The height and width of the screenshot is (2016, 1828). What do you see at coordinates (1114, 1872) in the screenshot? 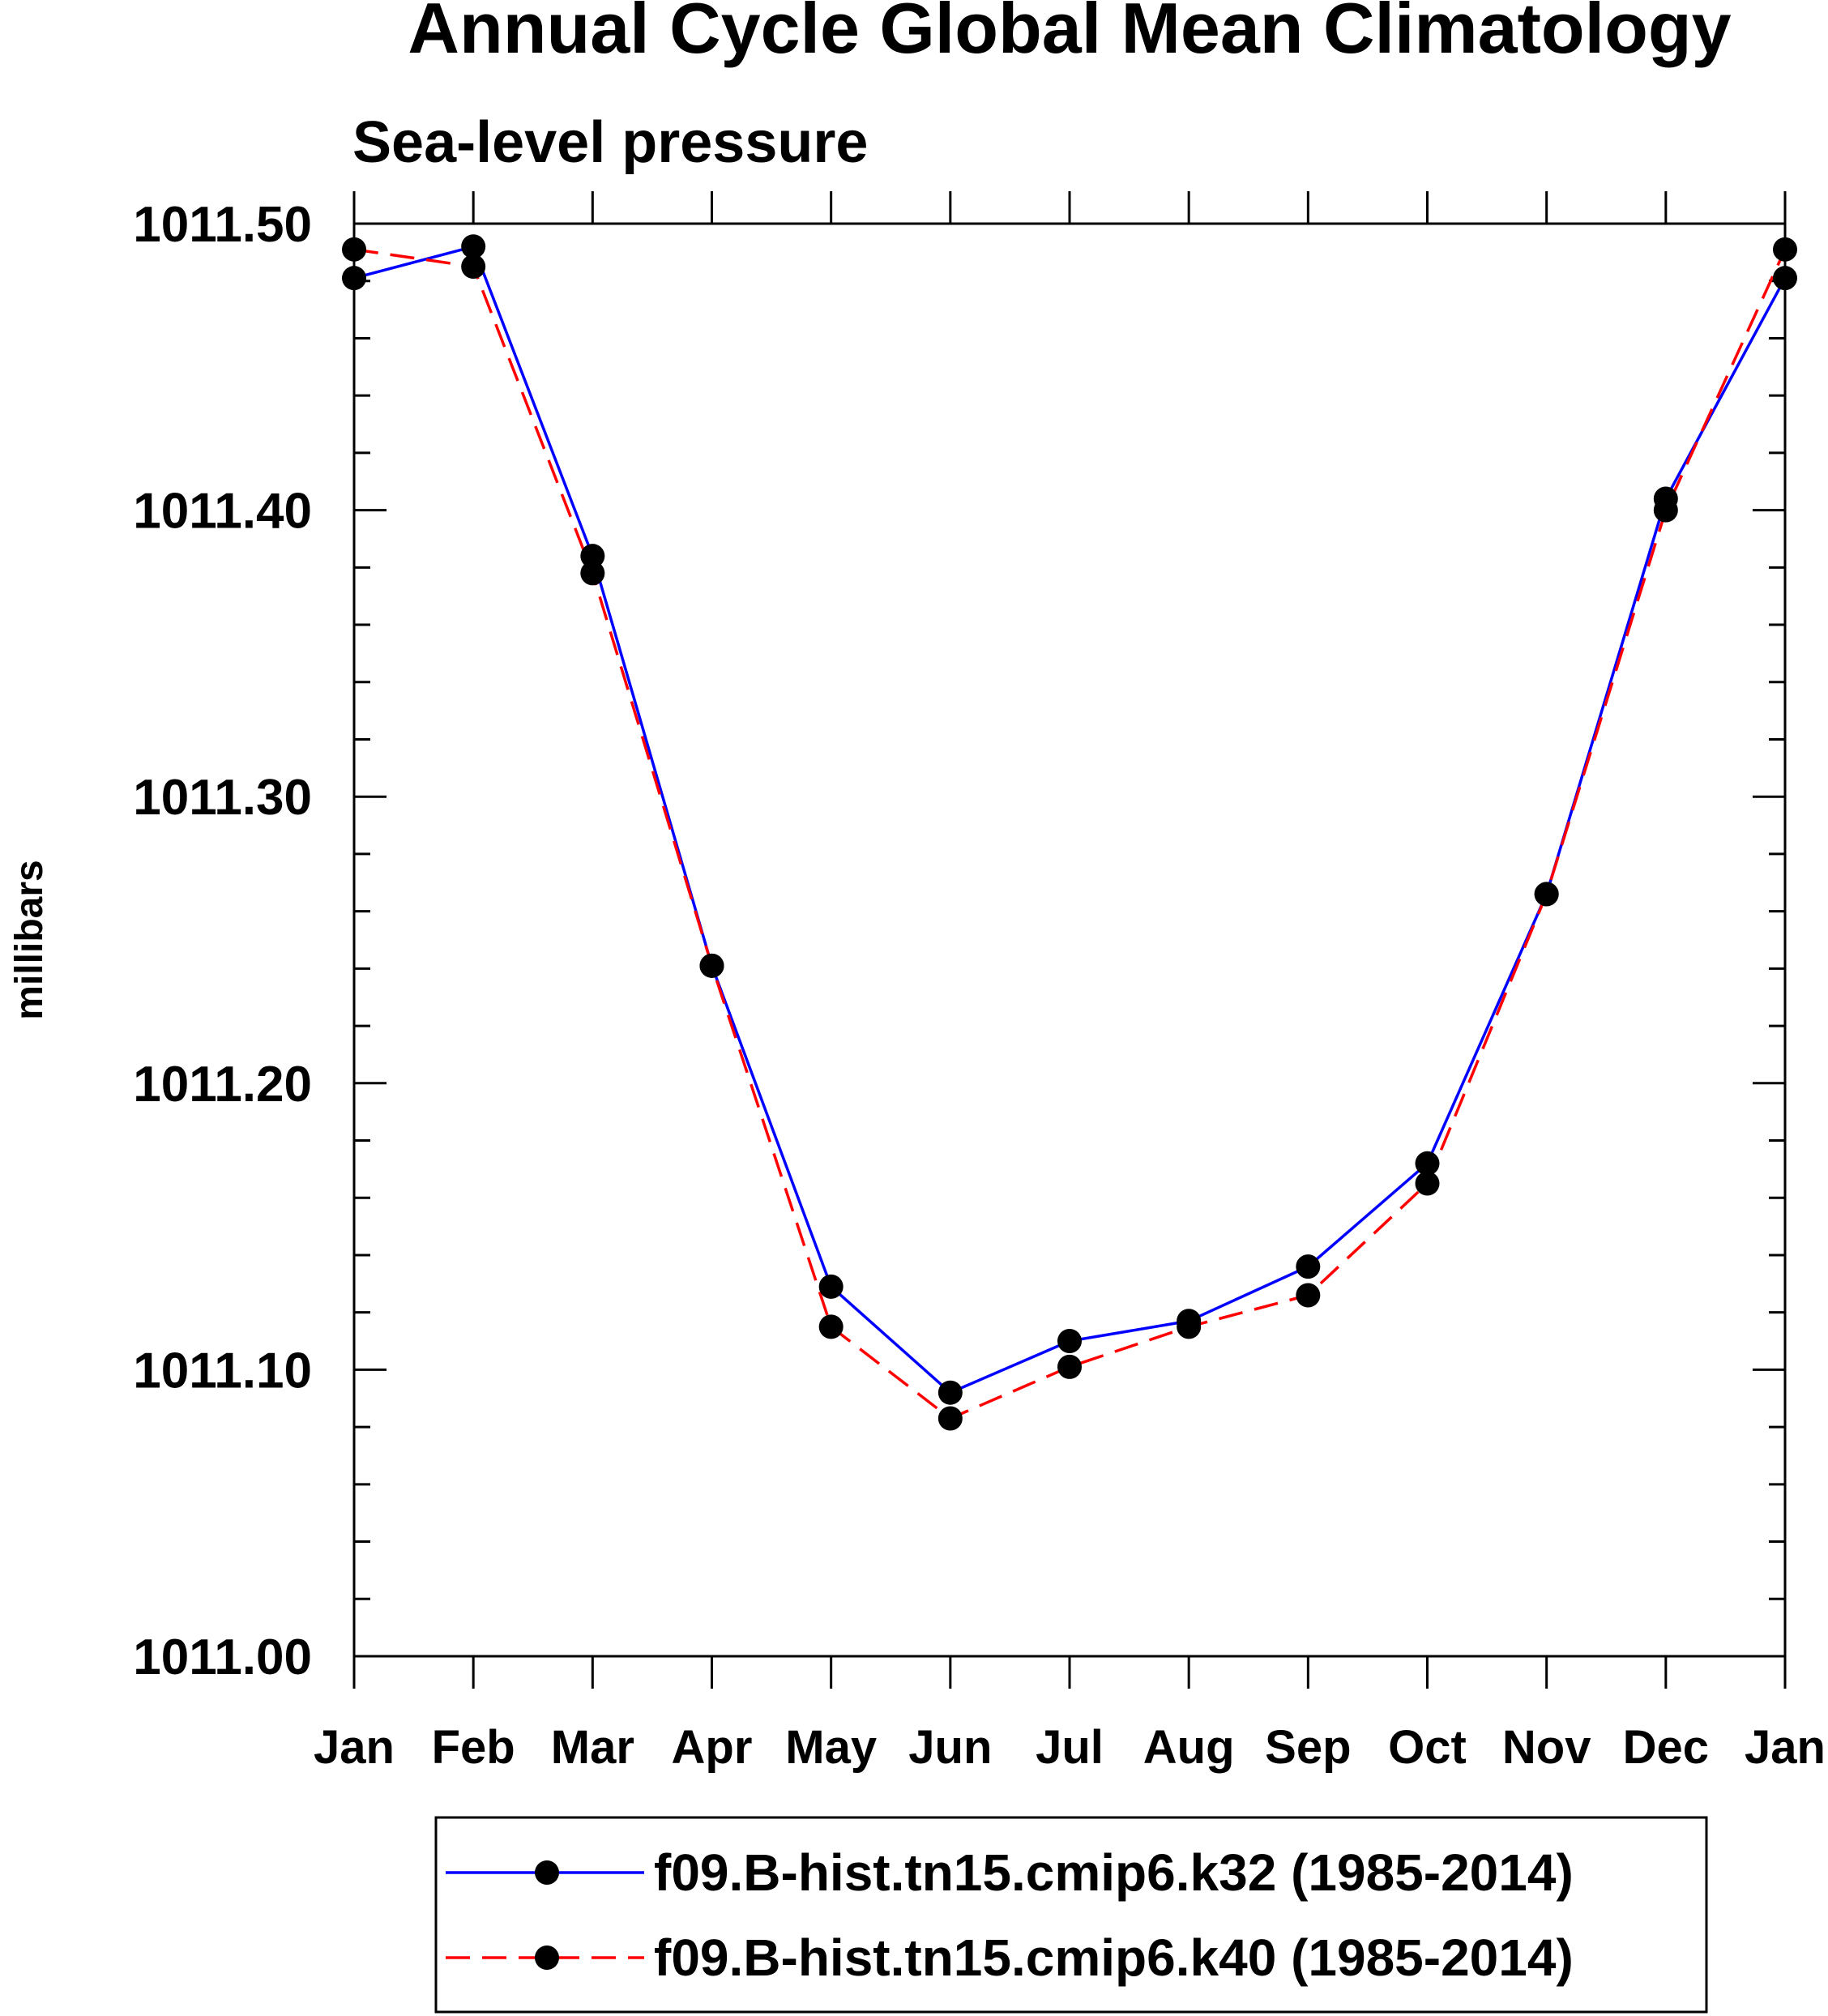
I see `legend-label-1: f09.B-hist.tn15.cmip6.k32 (1985-2014)` at bounding box center [1114, 1872].